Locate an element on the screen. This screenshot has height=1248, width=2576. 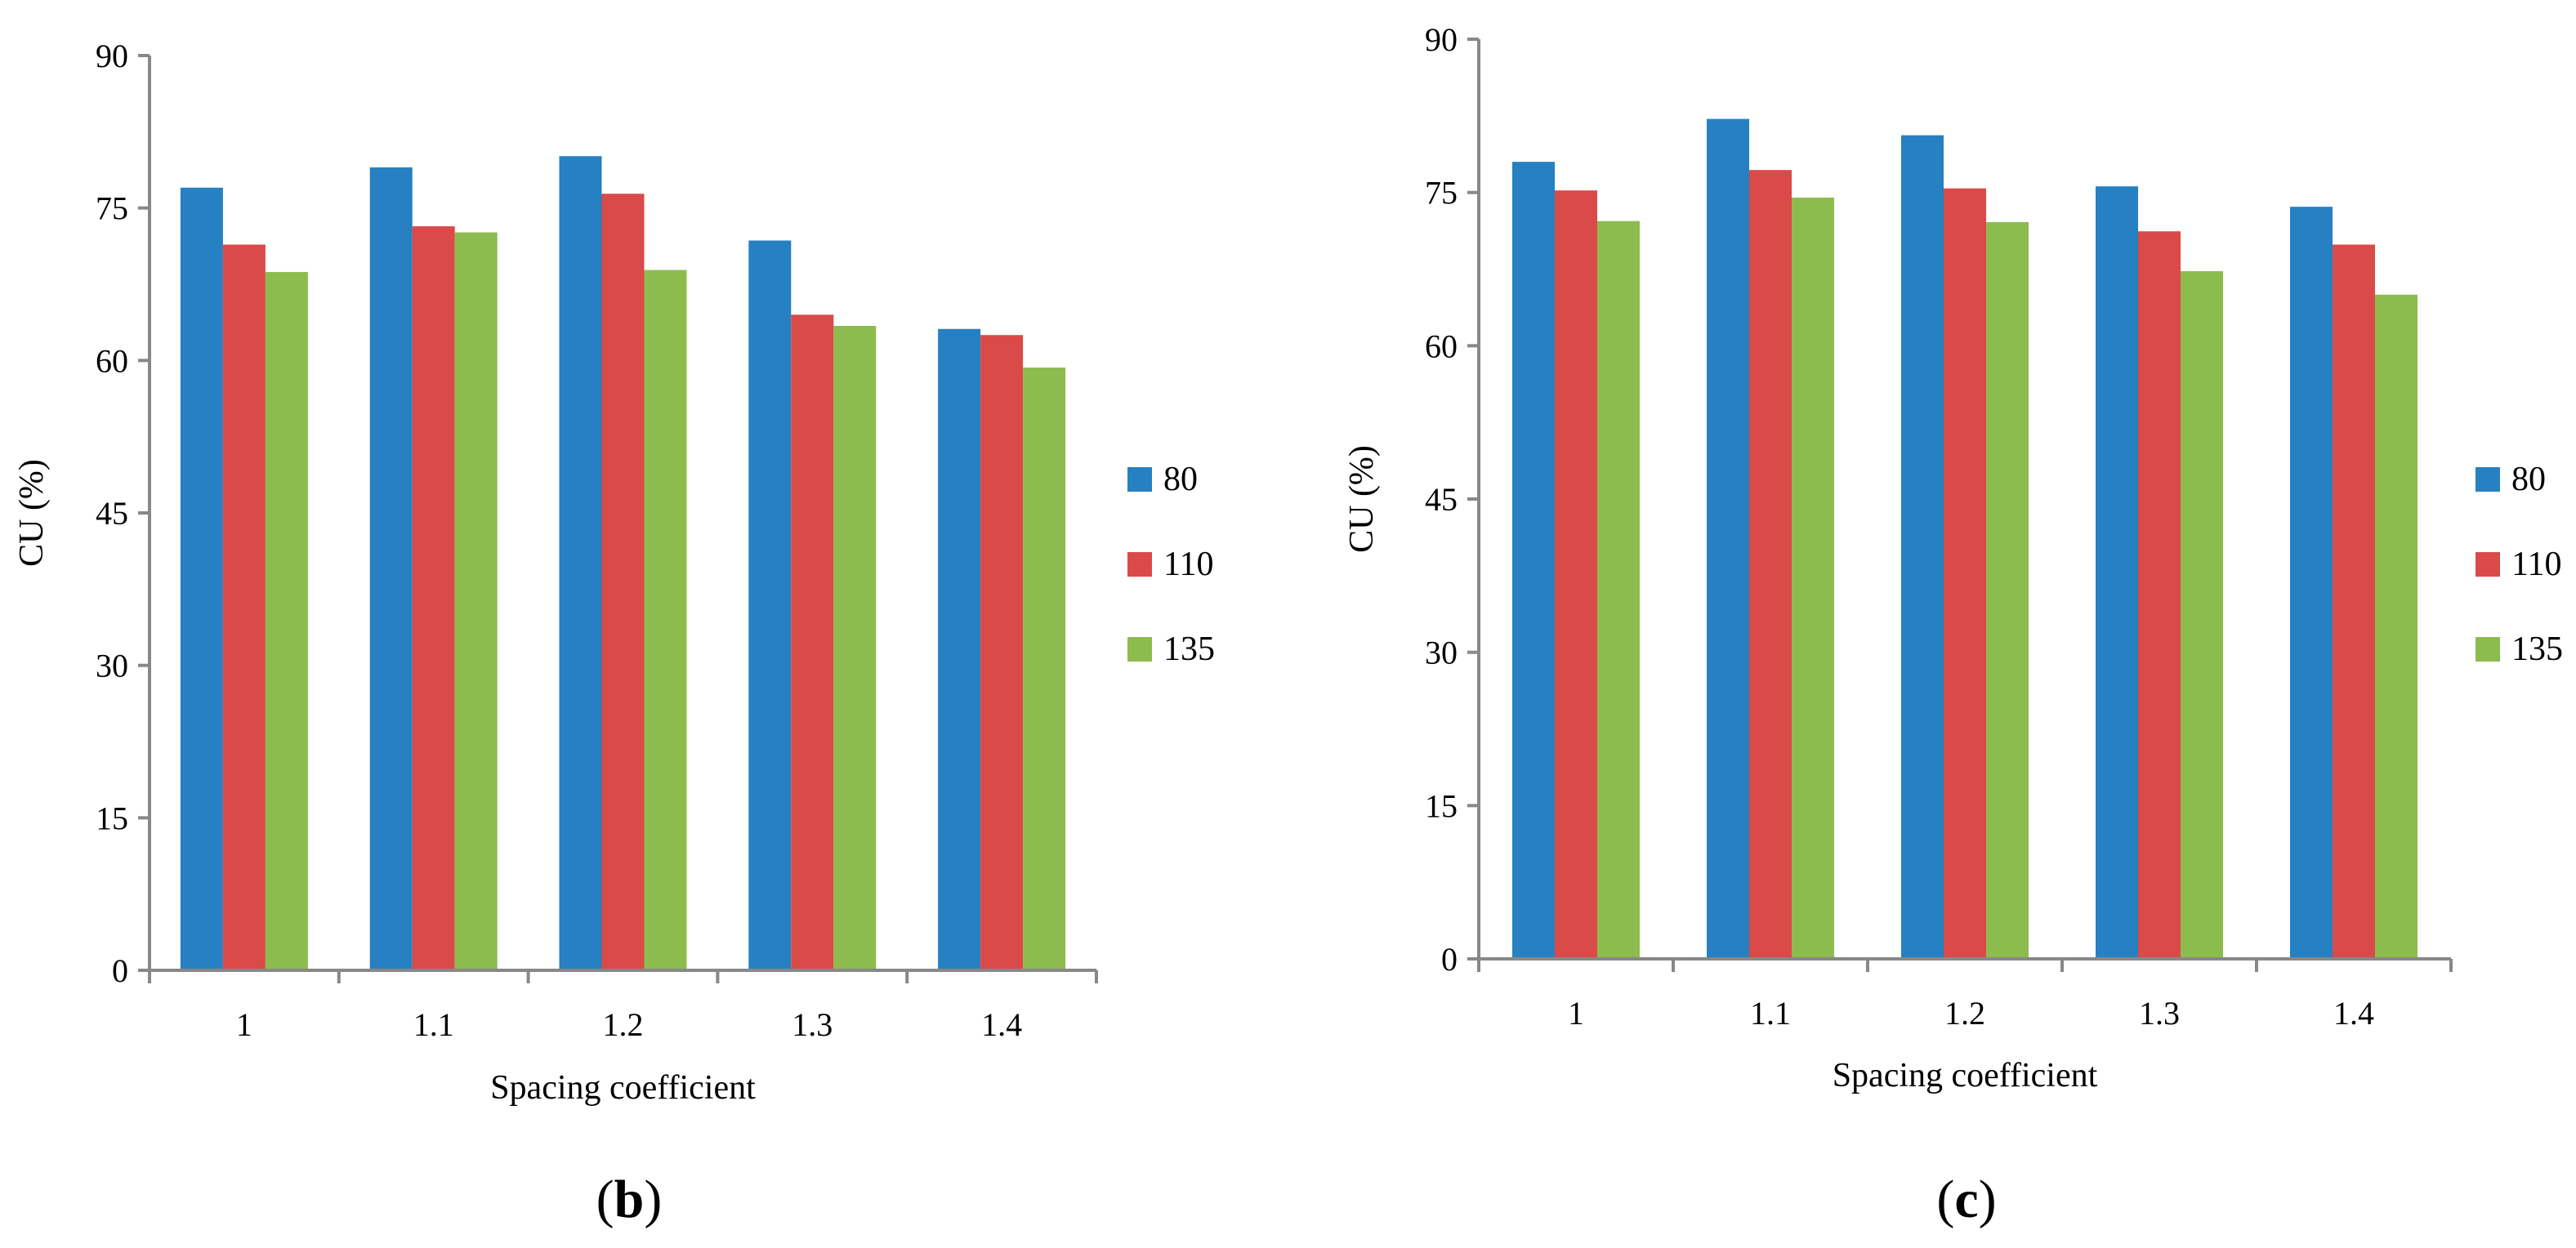
panel-label: (b) is located at coordinates (630, 1199).